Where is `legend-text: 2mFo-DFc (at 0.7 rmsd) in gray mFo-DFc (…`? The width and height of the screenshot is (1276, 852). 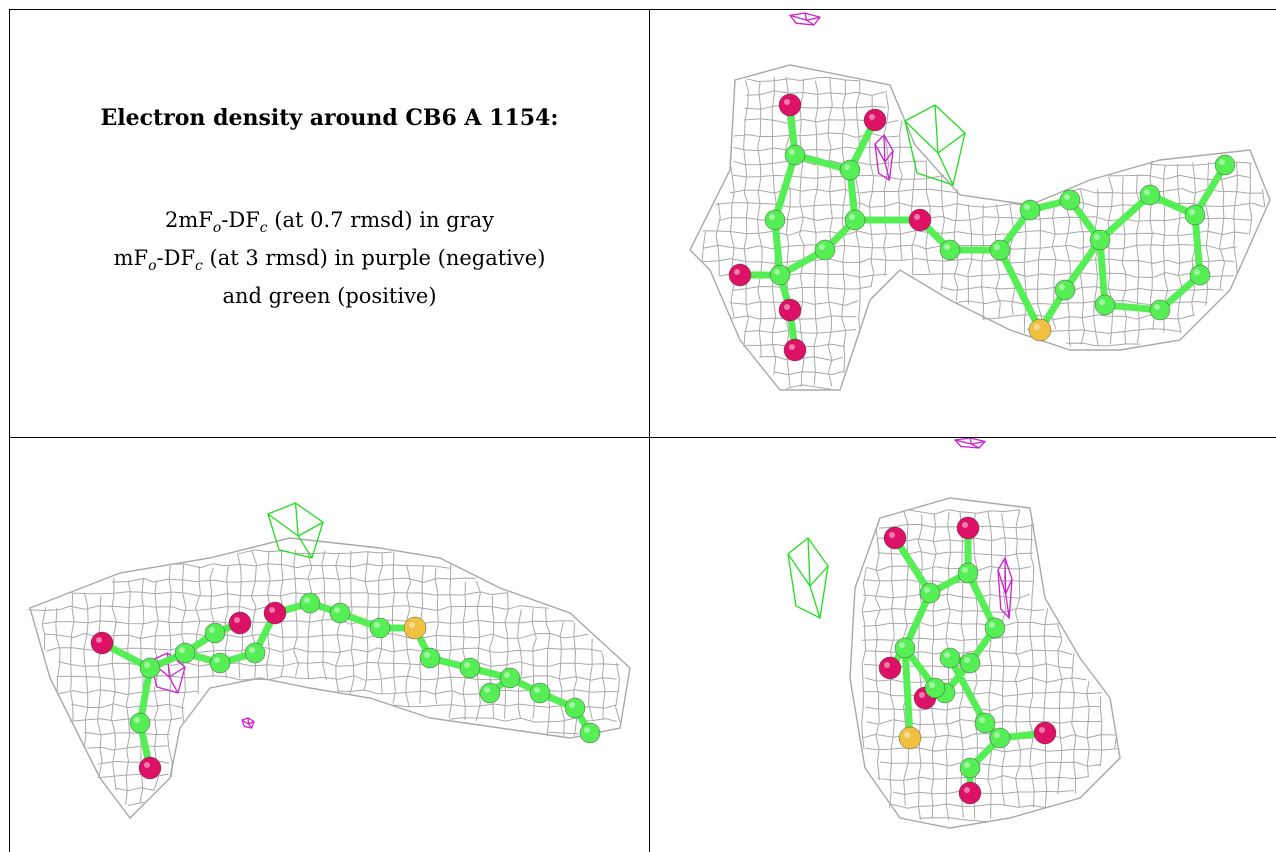
legend-text: 2mFo-DFc (at 0.7 rmsd) in gray mFo-DFc (… is located at coordinates (329, 258).